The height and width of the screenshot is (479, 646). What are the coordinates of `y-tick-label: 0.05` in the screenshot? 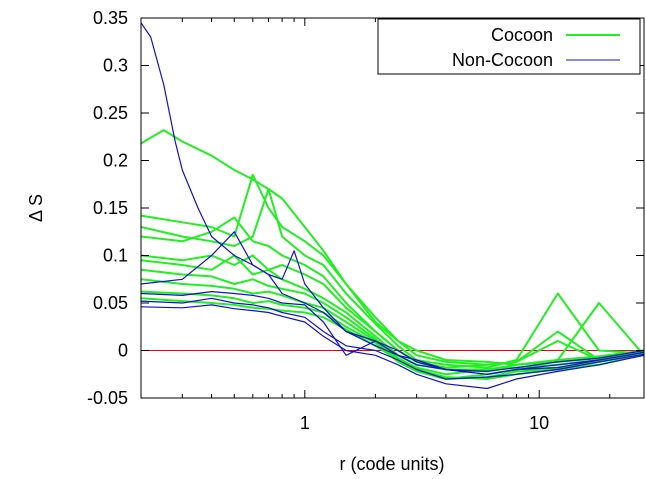 It's located at (110, 303).